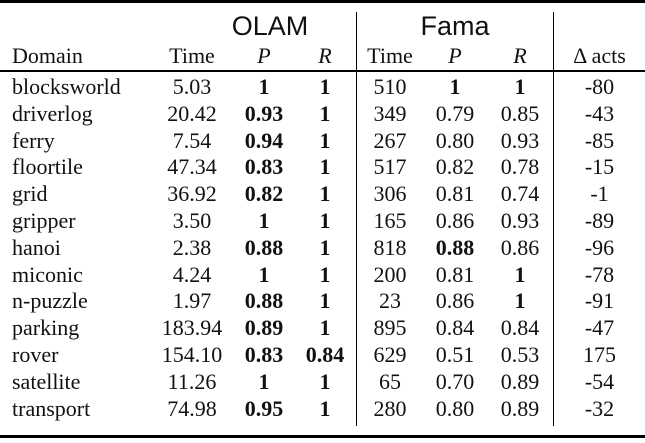 The height and width of the screenshot is (443, 645). What do you see at coordinates (47, 274) in the screenshot?
I see `domain-cell: miconic` at bounding box center [47, 274].